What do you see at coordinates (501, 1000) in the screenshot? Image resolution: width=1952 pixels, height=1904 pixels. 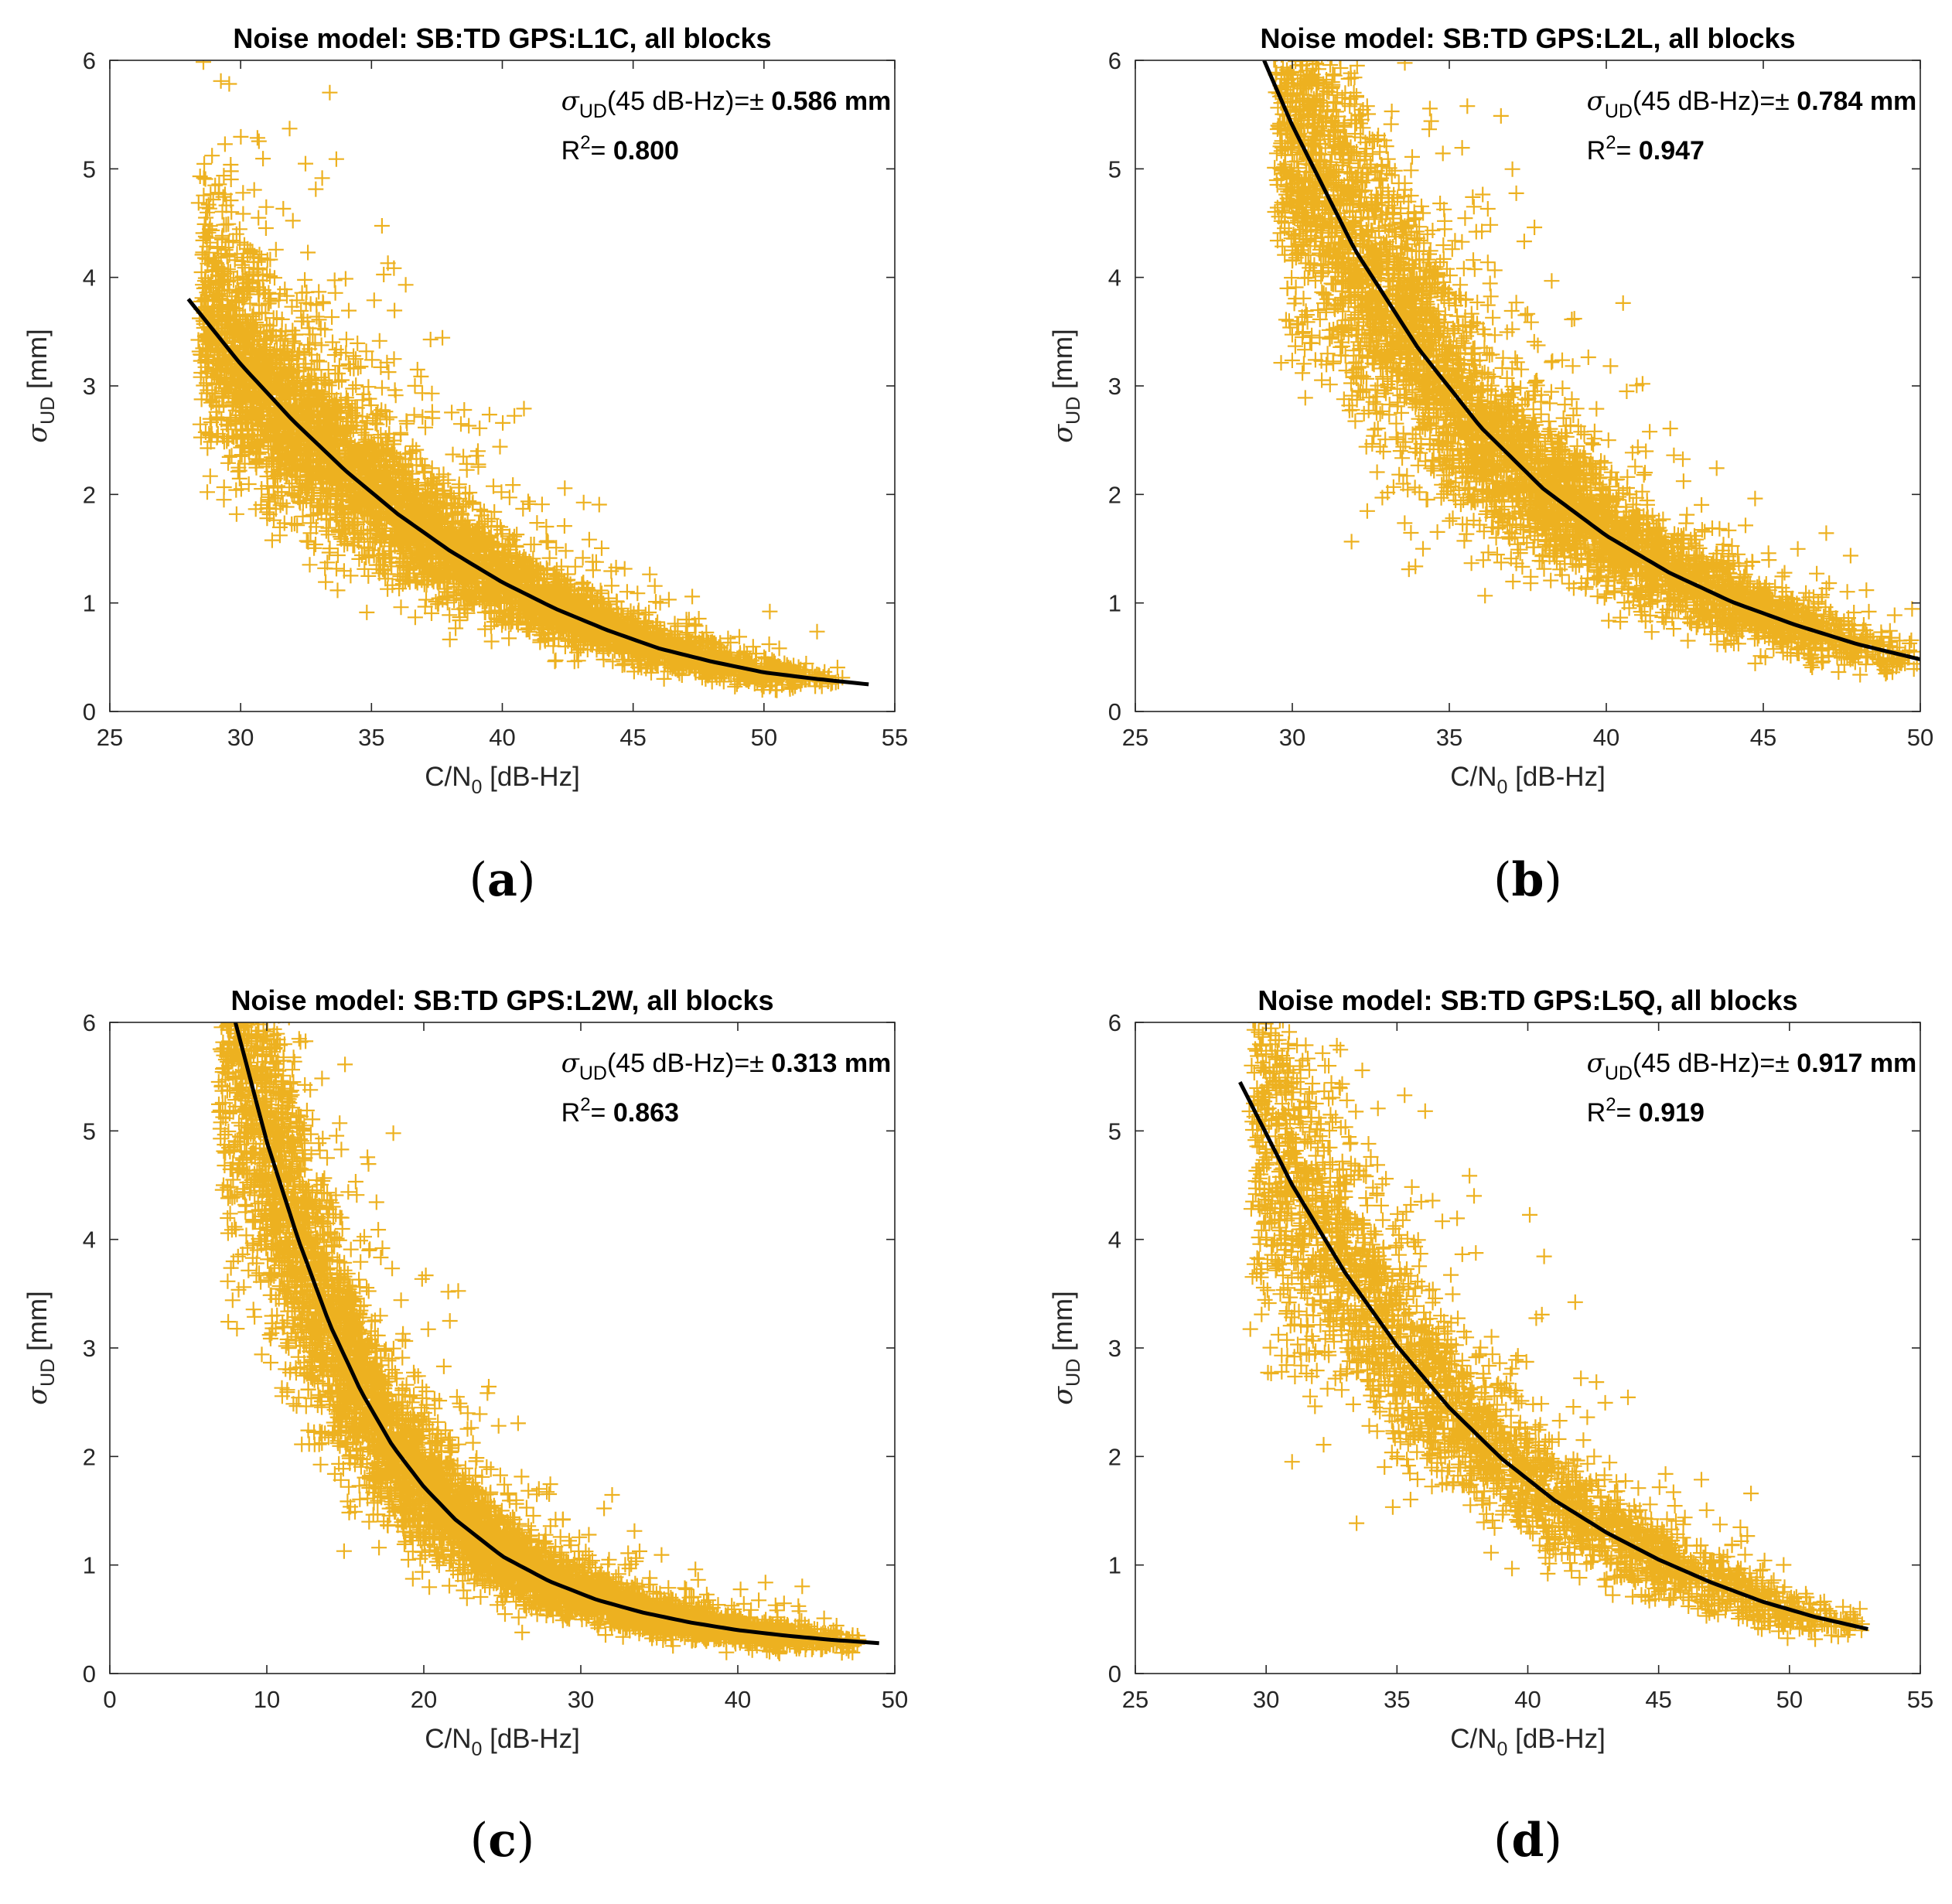 I see `chart-title: Noise model: SB:TD GPS:L2W, all blocks` at bounding box center [501, 1000].